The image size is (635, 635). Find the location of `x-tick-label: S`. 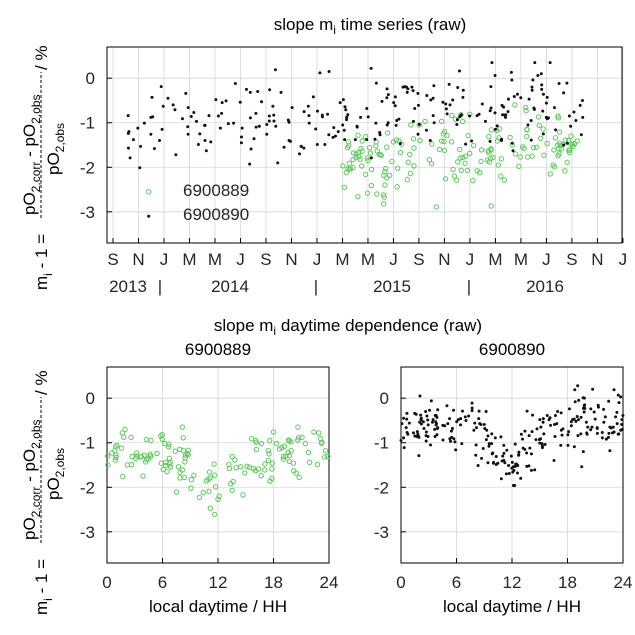

x-tick-label: S is located at coordinates (112, 259).